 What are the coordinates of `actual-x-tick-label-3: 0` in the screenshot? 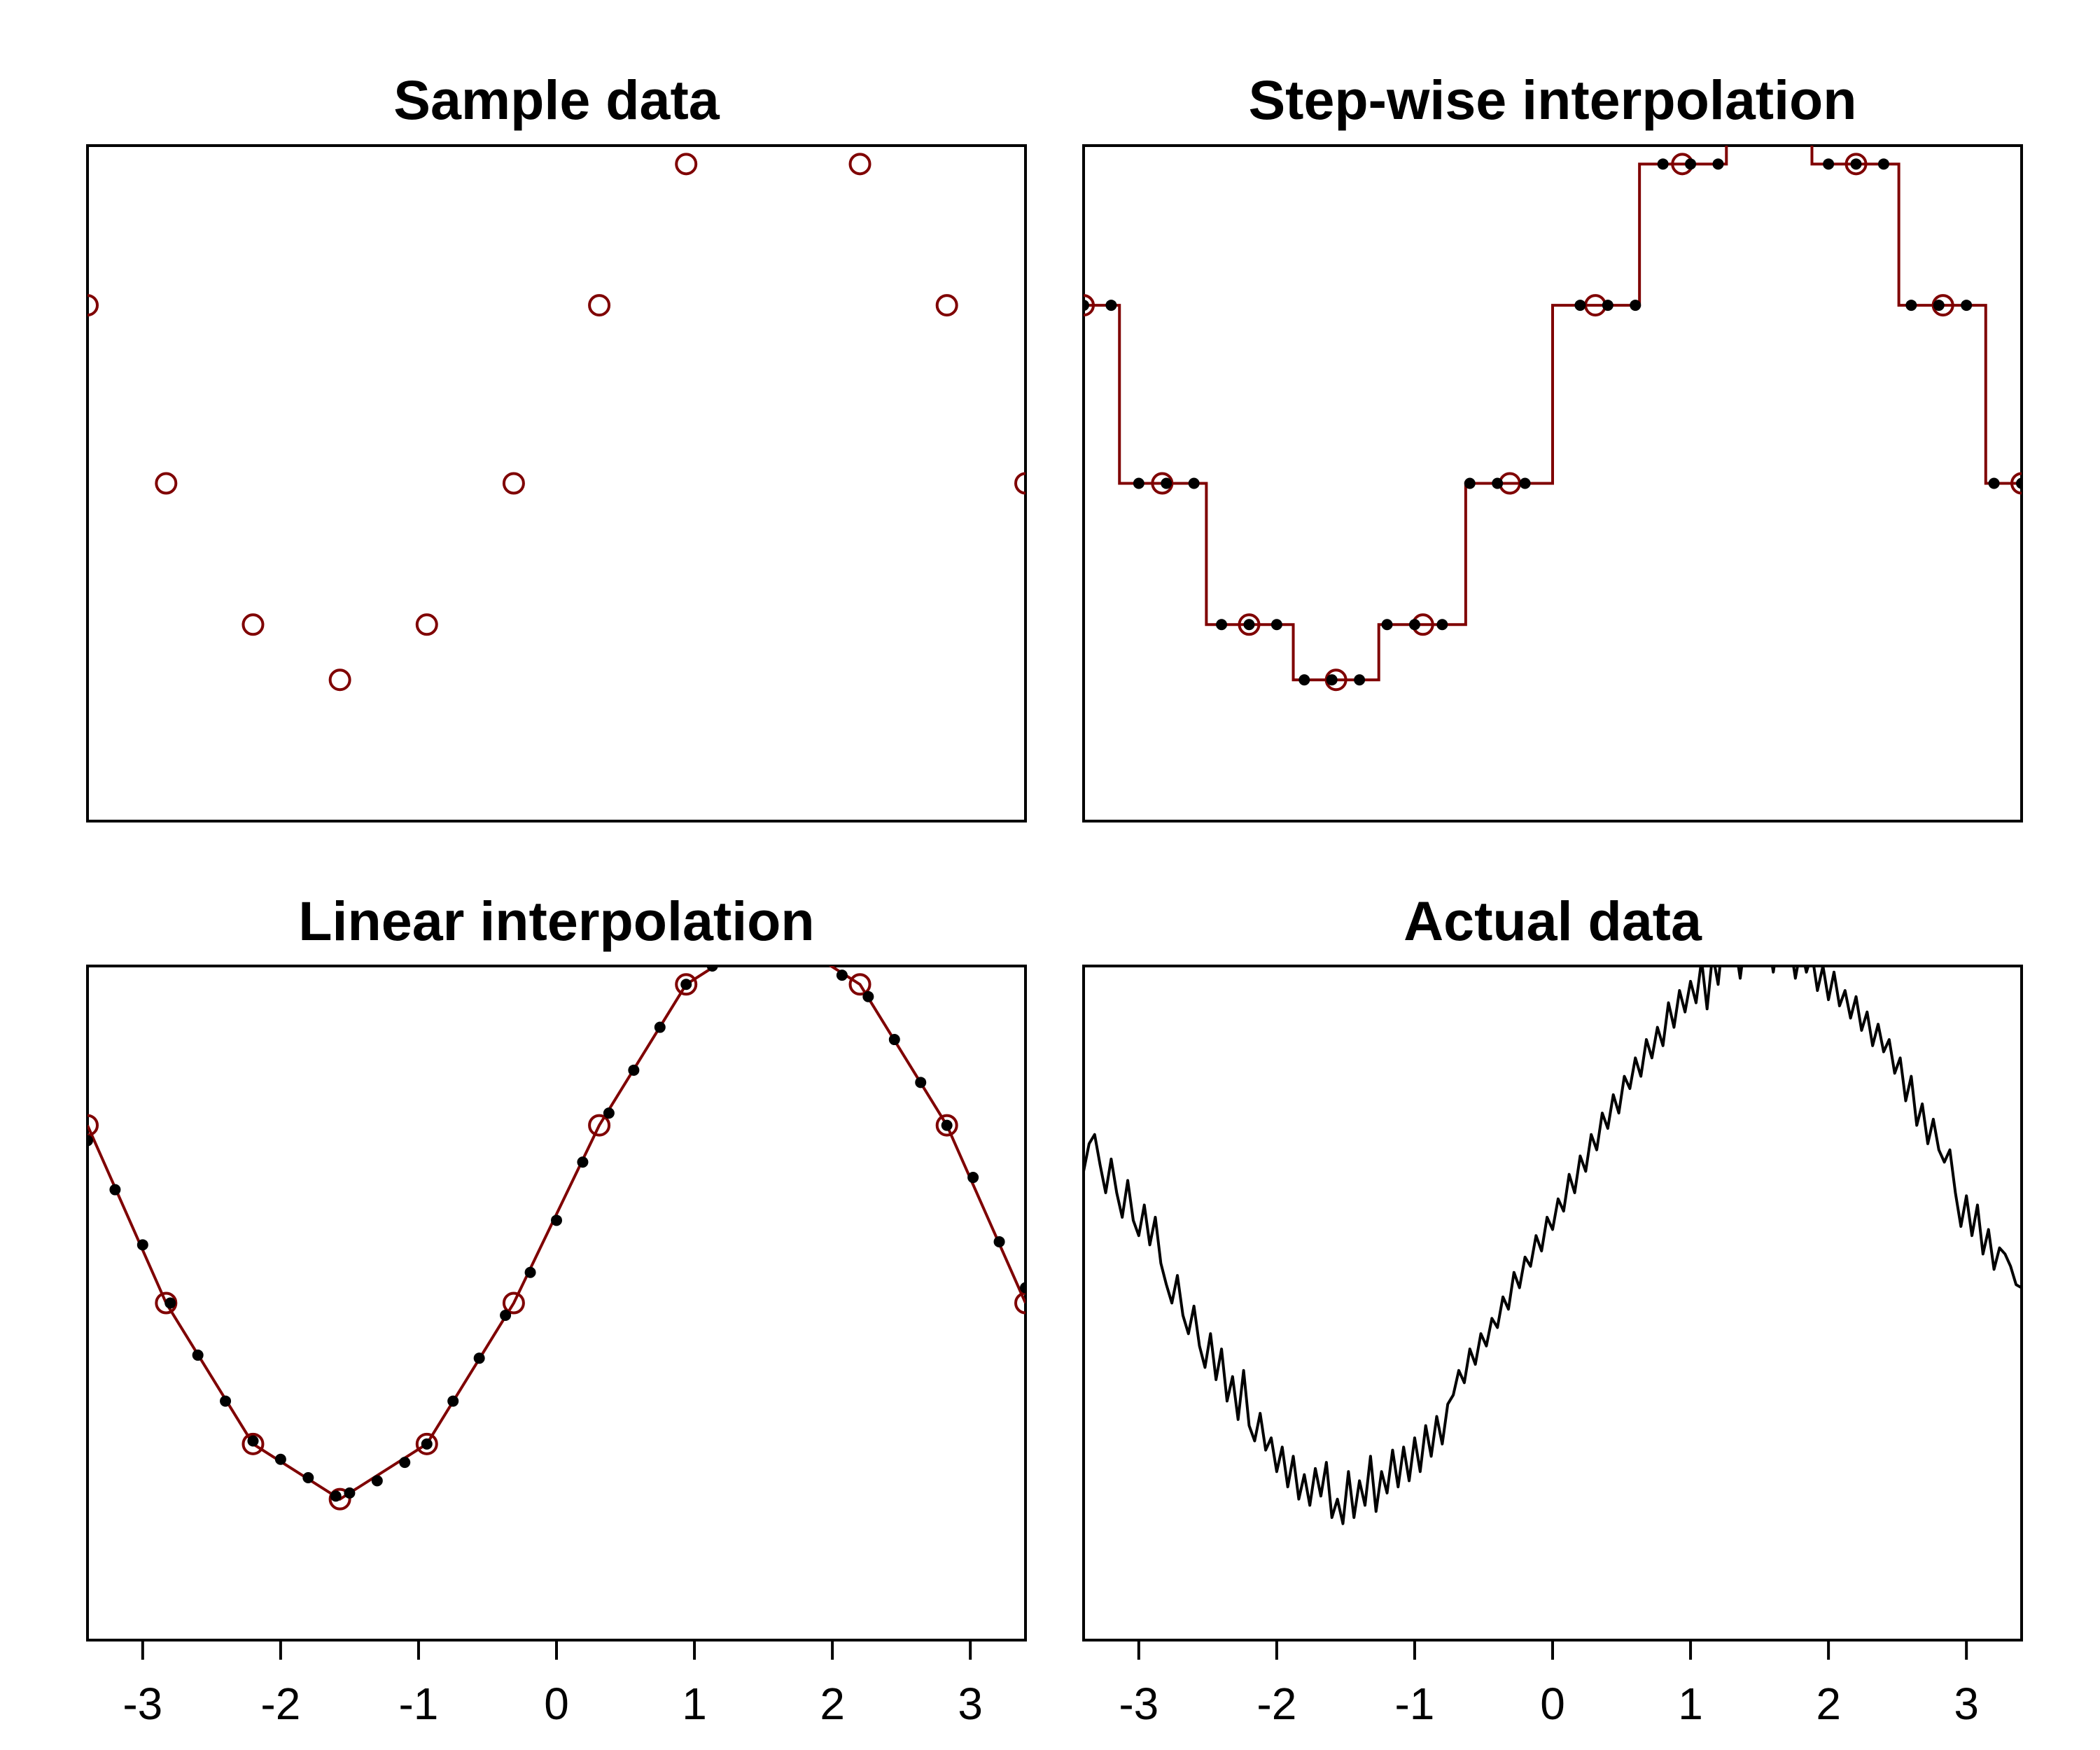 It's located at (1552, 1704).